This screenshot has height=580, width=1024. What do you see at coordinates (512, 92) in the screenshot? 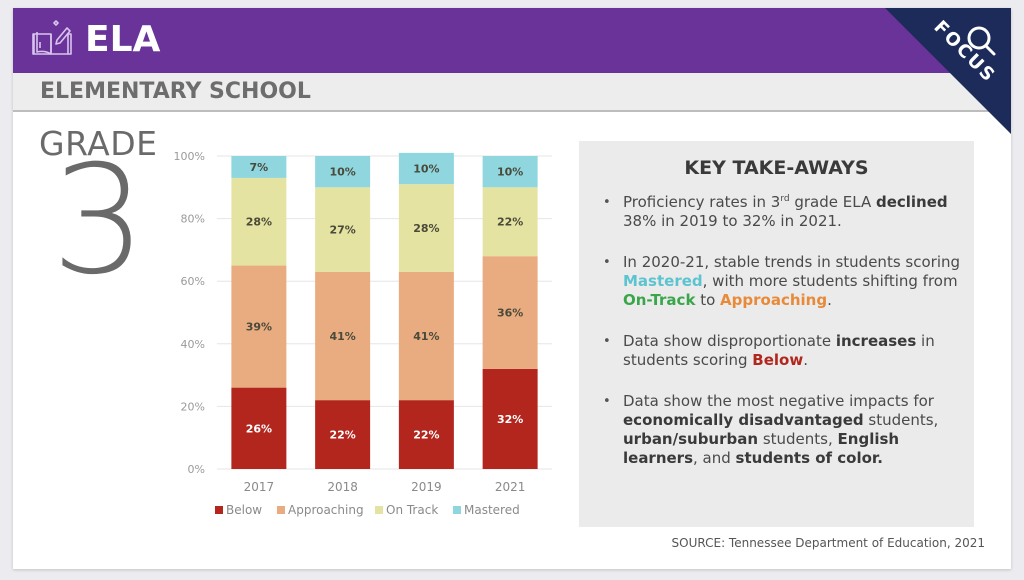
I see `subheader-bar: ELEMENTARY SCHOOL` at bounding box center [512, 92].